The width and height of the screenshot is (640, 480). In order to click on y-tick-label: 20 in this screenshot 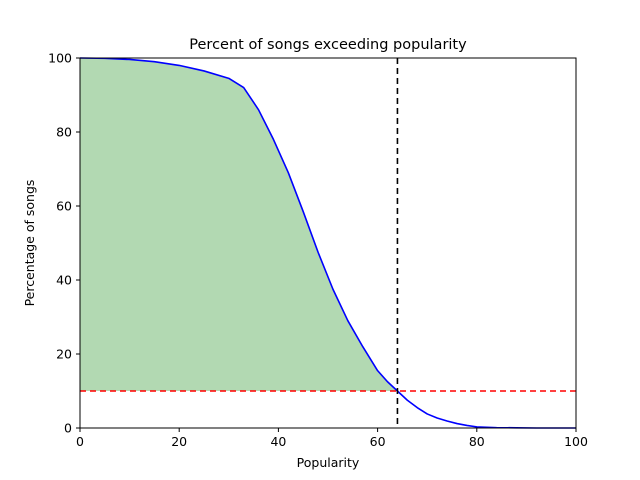, I will do `click(64, 354)`.